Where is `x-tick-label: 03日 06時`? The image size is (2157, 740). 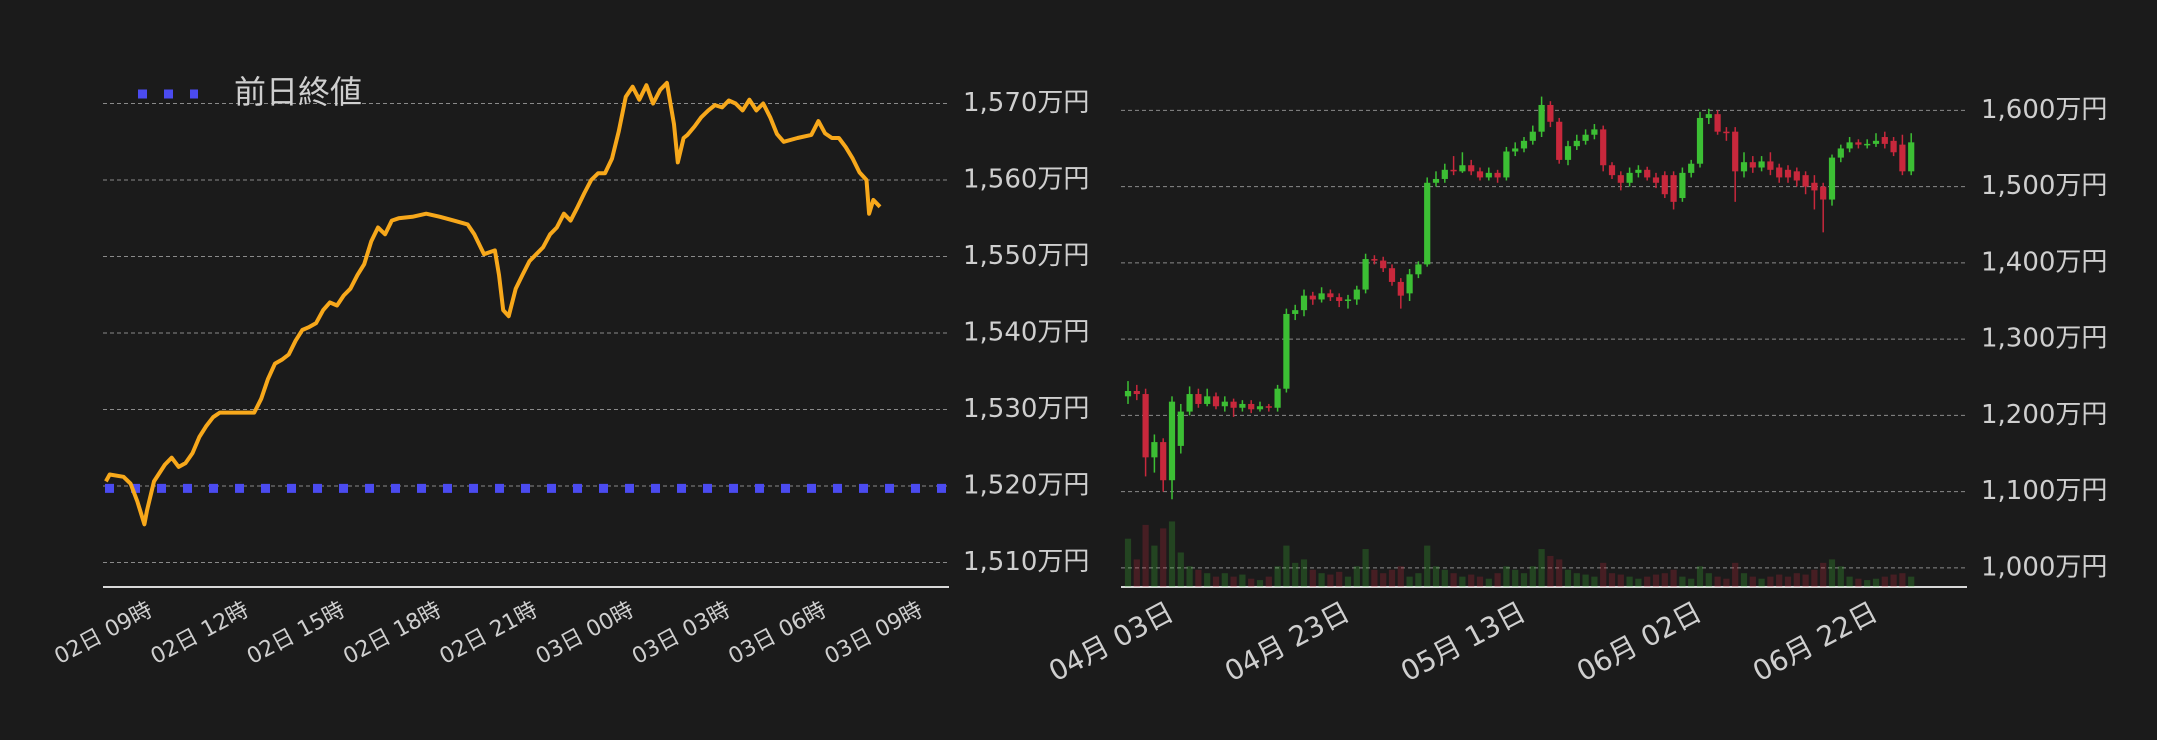 x-tick-label: 03日 06時 is located at coordinates (778, 634).